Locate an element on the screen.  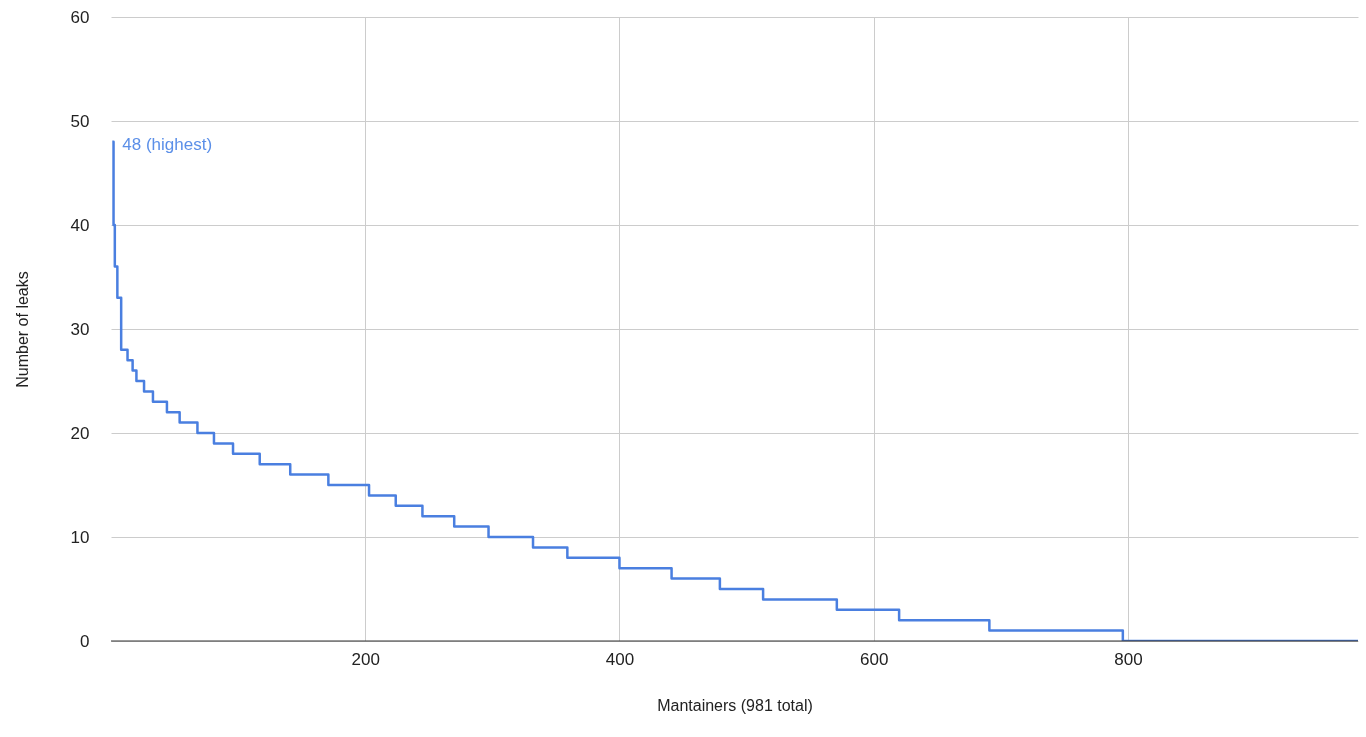
x-axis-title: Mantainers (981 total) is located at coordinates (735, 705).